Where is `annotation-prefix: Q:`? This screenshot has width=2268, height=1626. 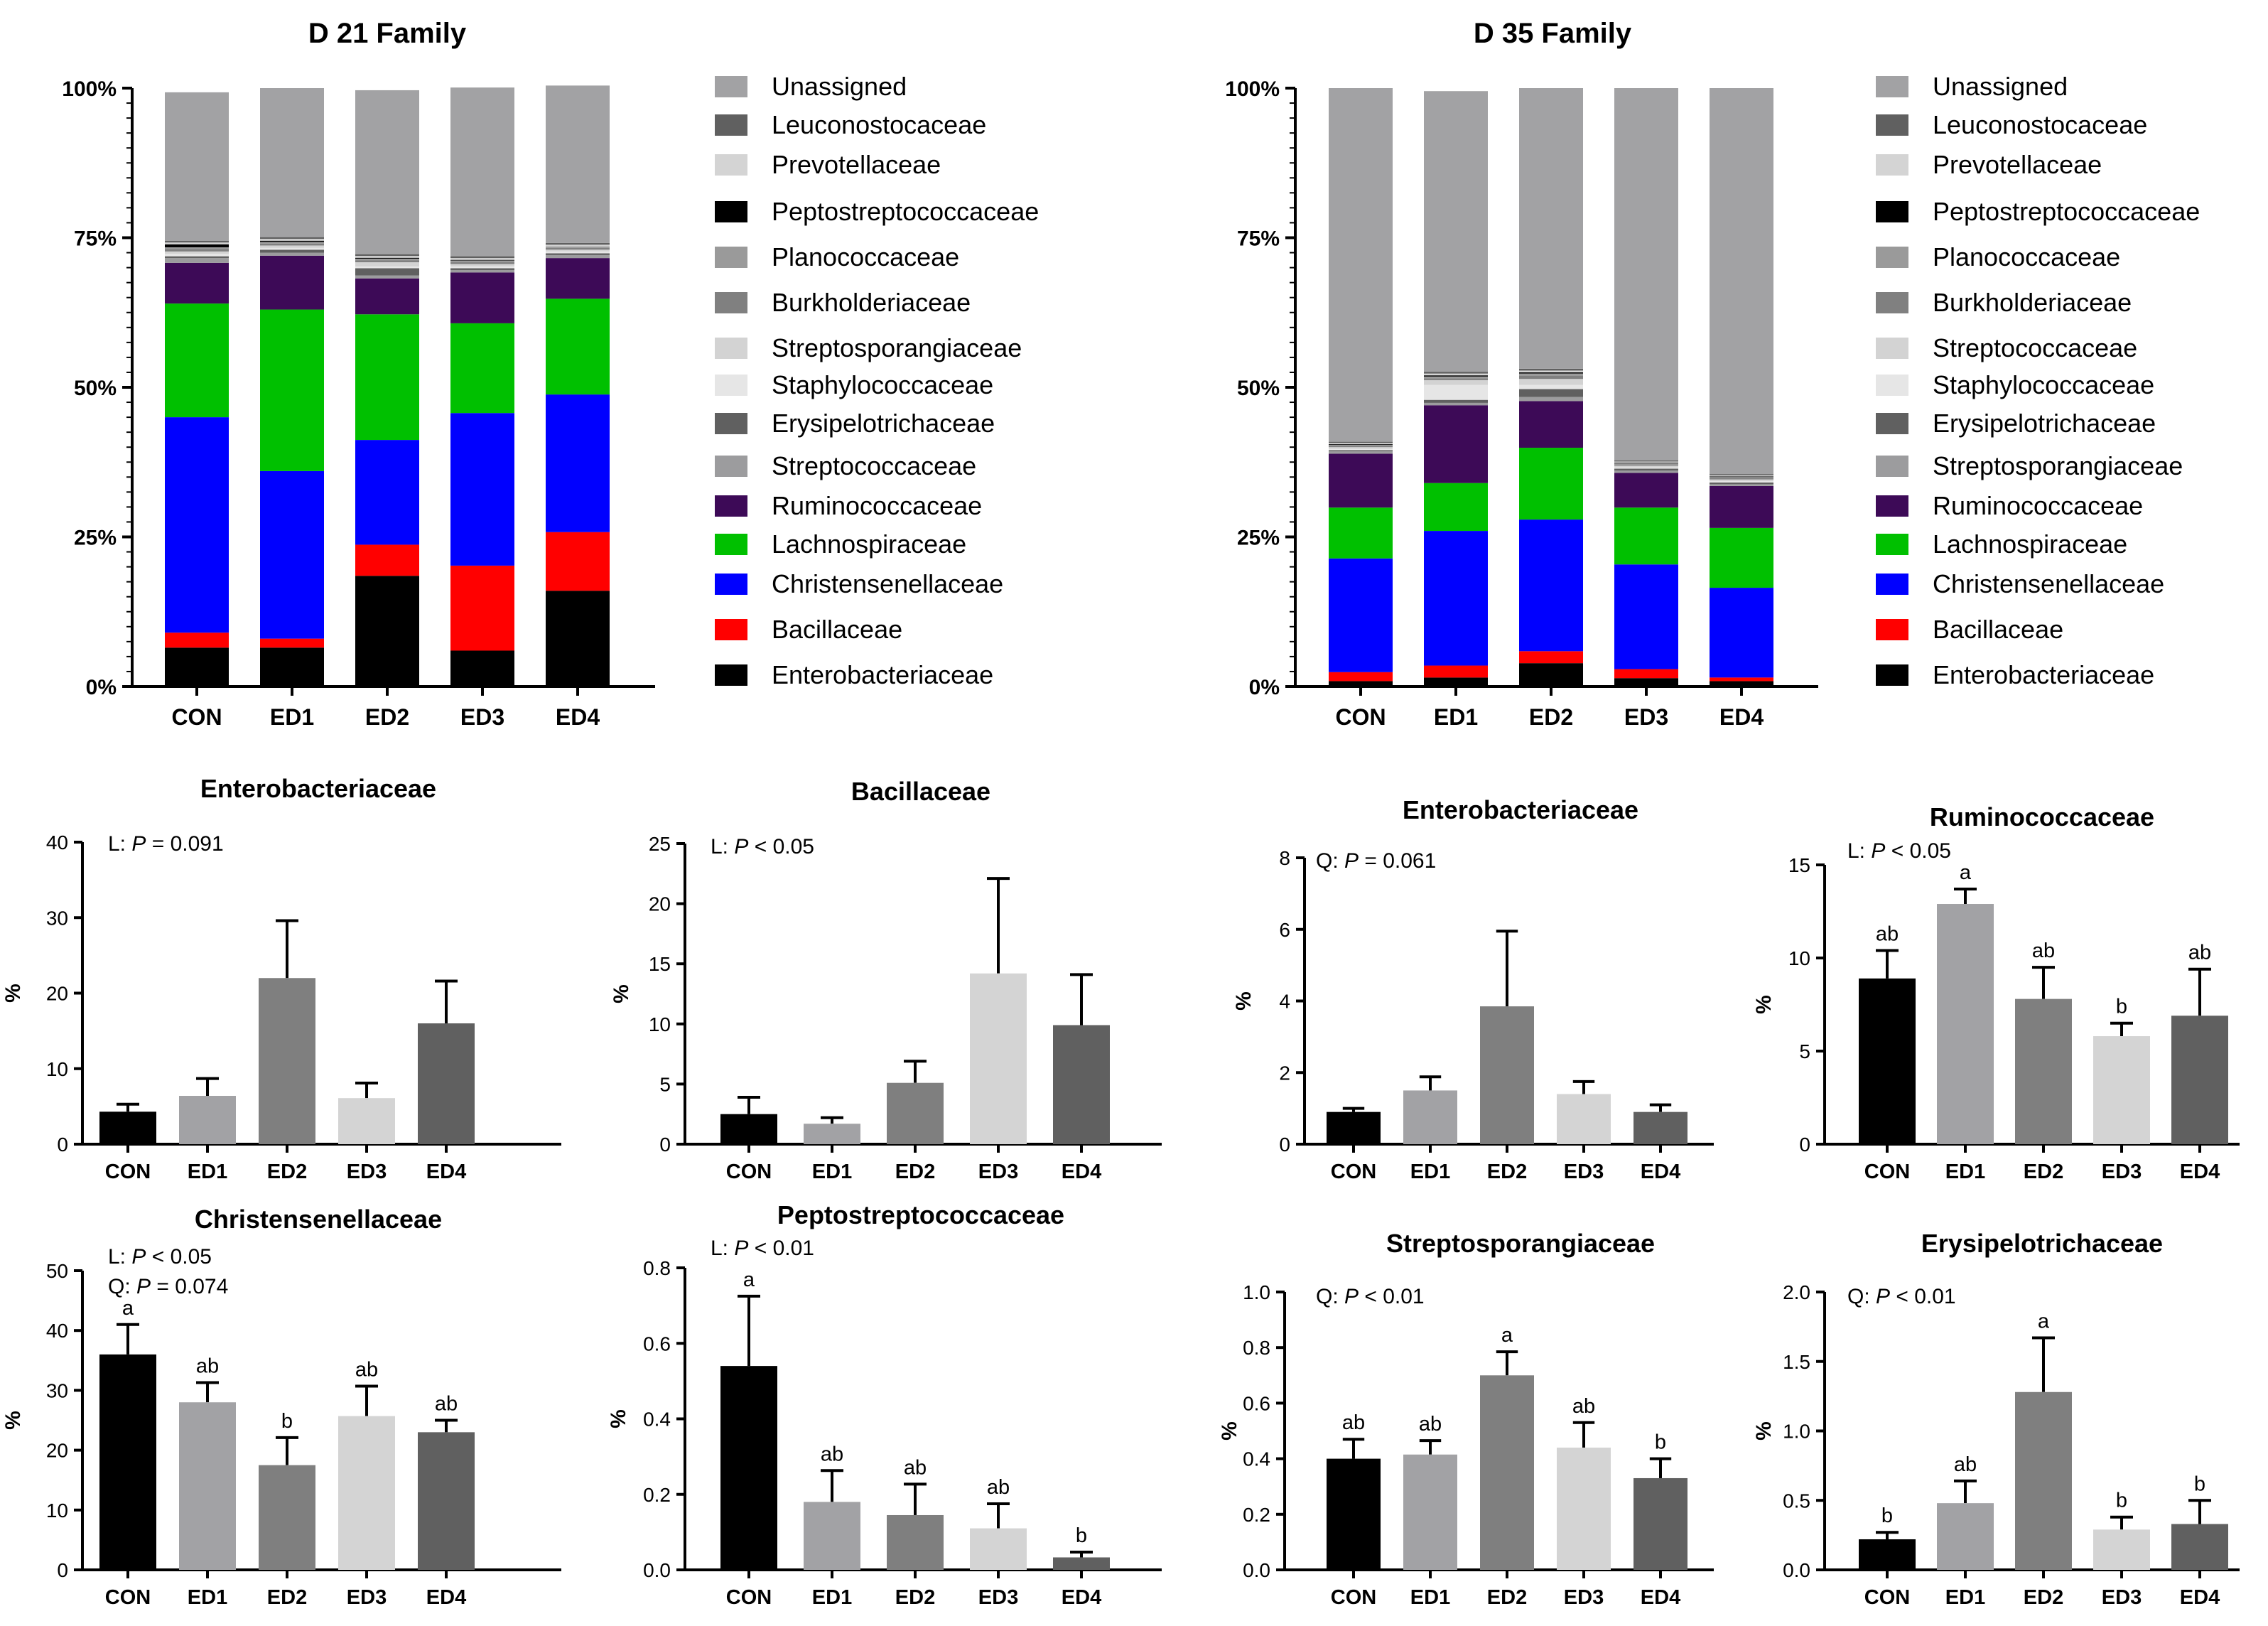 annotation-prefix: Q: is located at coordinates (1330, 861).